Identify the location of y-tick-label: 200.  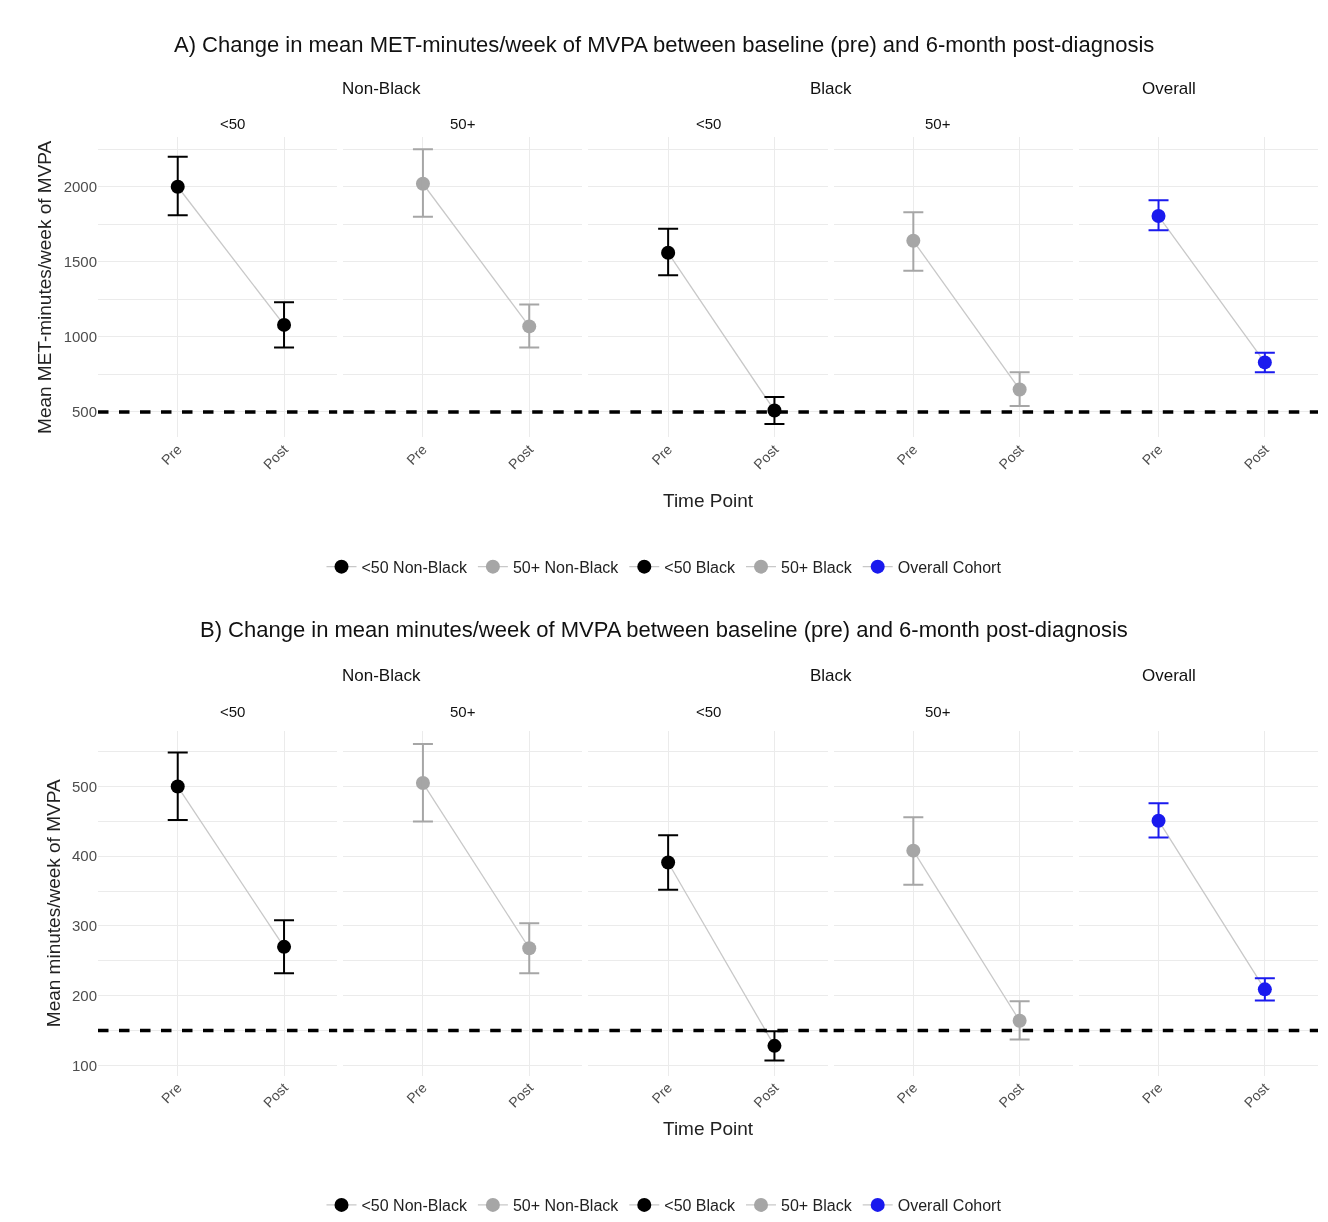
(84, 995).